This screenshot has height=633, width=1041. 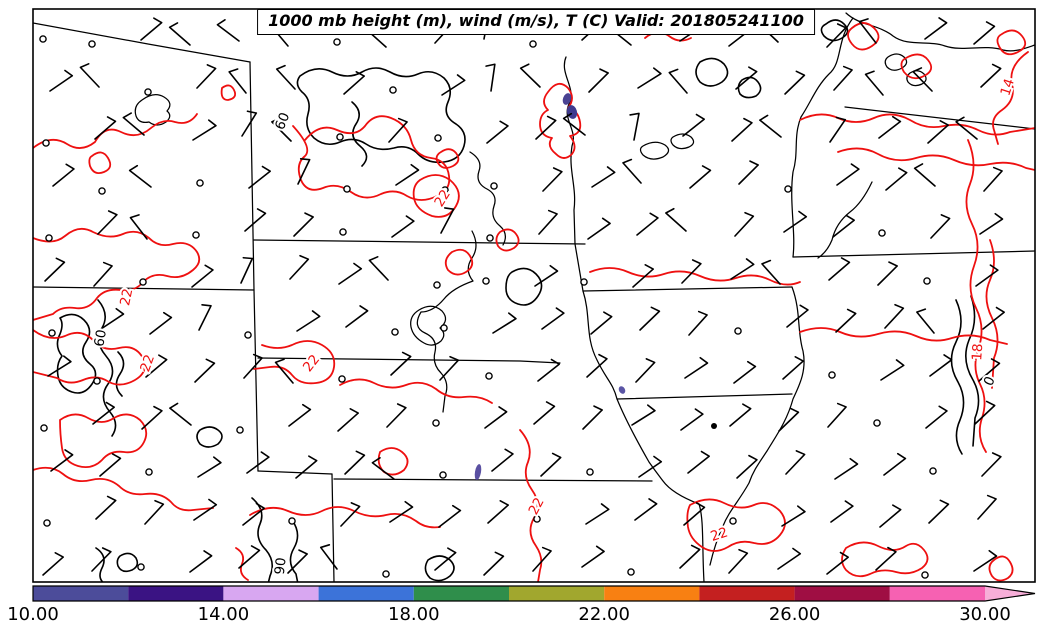 I want to click on contour-label: 18, so click(x=977, y=352).